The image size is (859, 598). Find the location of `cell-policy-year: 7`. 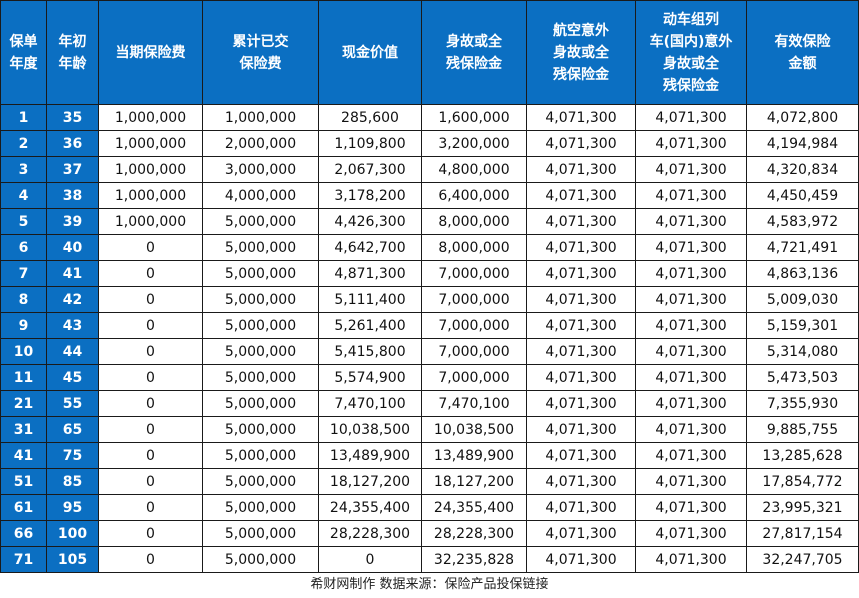

cell-policy-year: 7 is located at coordinates (23, 273).